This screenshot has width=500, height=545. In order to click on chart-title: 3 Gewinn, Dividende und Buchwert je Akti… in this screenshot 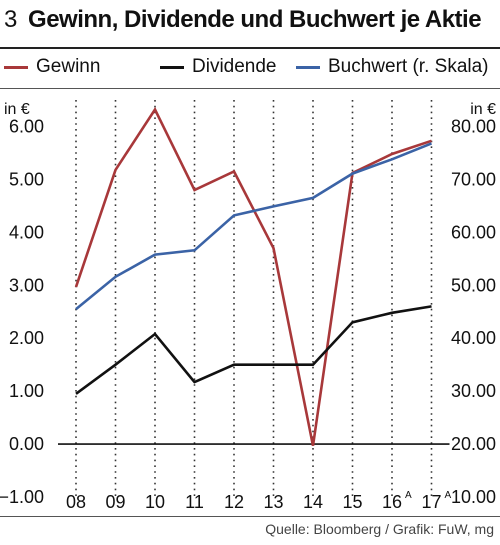, I will do `click(243, 20)`.